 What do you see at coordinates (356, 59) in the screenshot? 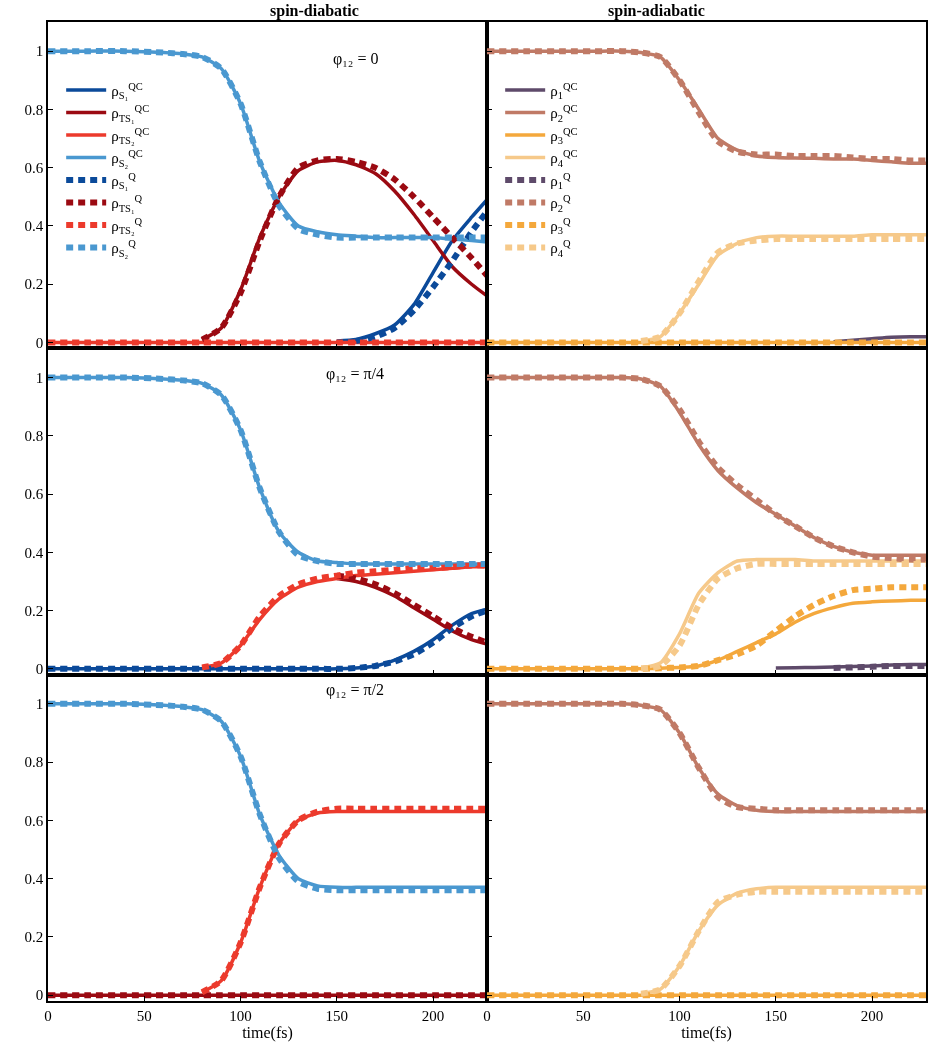
I see `annotation: φ₁₂ = 0` at bounding box center [356, 59].